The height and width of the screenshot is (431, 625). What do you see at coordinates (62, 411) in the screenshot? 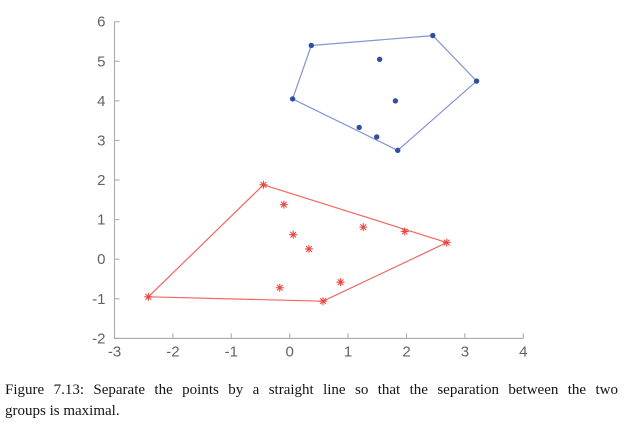
I see `figure-caption-line2: groups is maximal.` at bounding box center [62, 411].